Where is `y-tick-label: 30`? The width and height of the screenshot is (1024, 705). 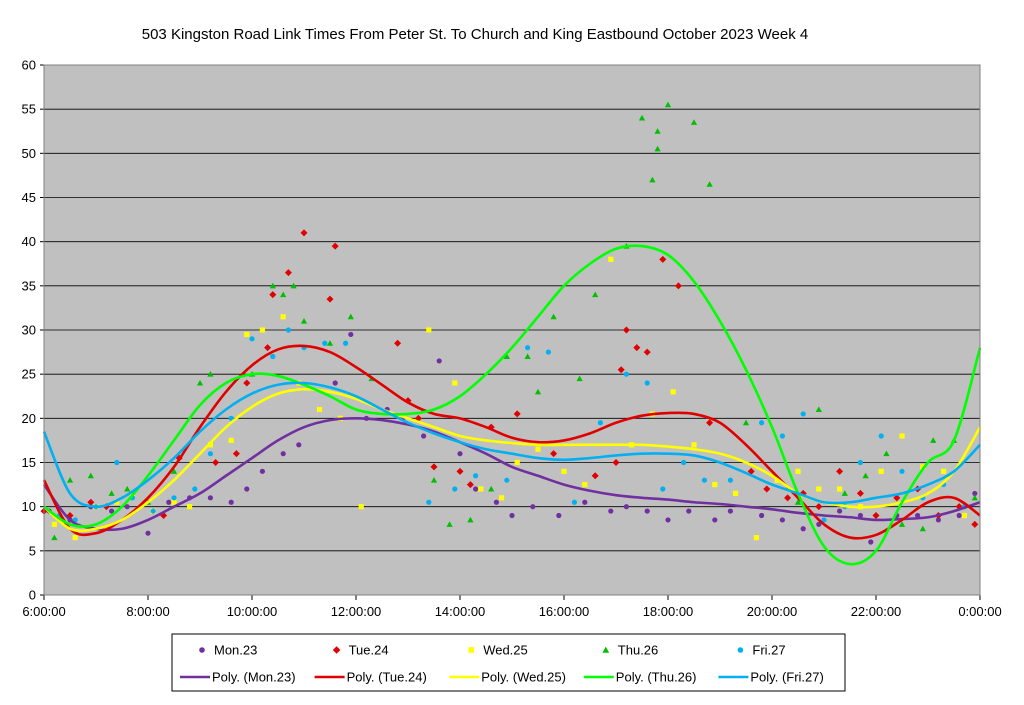 y-tick-label: 30 is located at coordinates (29, 330).